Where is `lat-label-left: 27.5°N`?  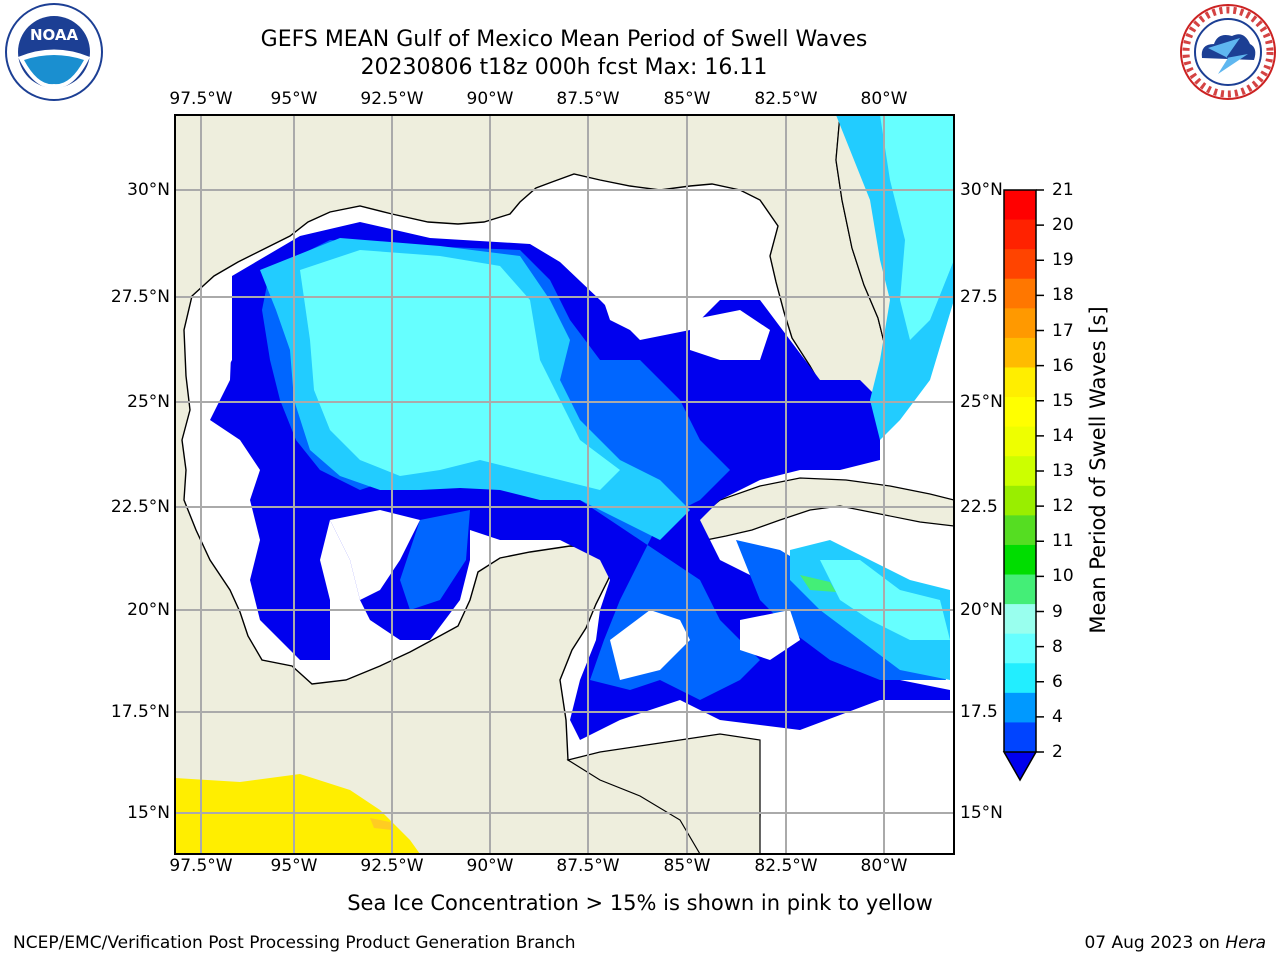 lat-label-left: 27.5°N is located at coordinates (140, 297).